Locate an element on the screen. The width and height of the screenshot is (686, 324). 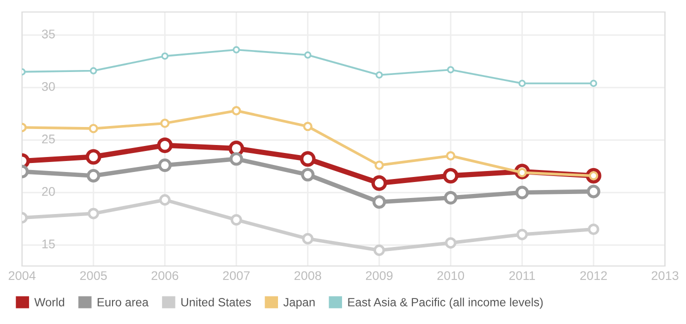
y-tick-label: 30 is located at coordinates (48, 86).